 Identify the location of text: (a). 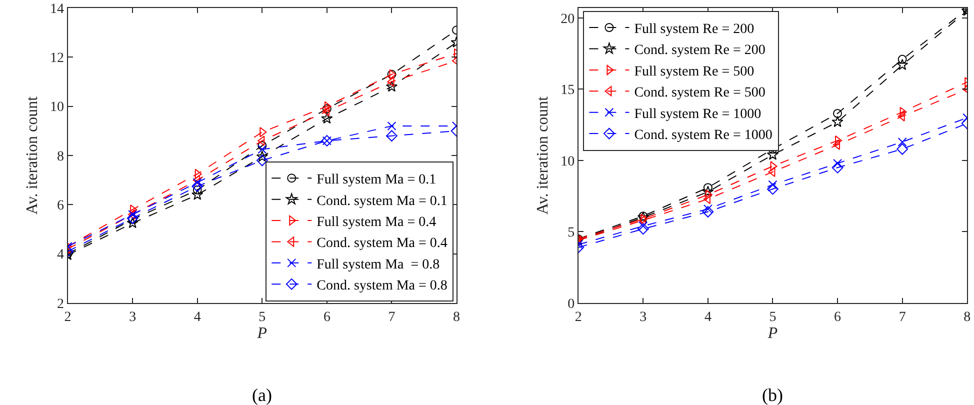
(262, 395).